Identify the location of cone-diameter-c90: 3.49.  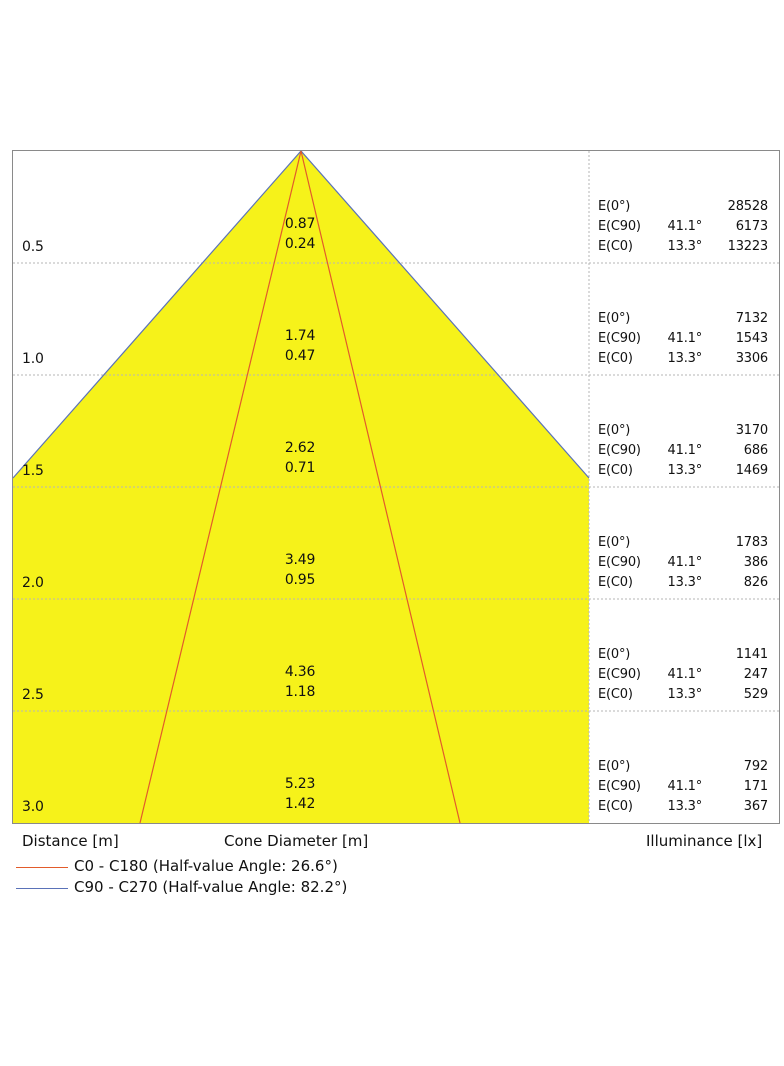
(300, 560).